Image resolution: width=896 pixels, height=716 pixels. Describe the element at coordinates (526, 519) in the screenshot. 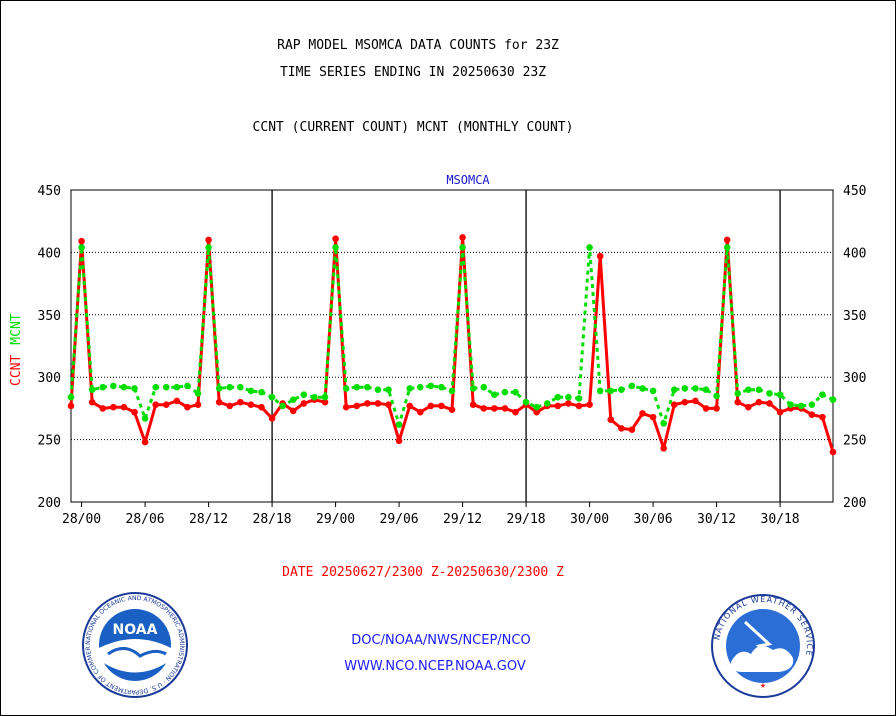

I see `x-tick-label: 29/18` at that location.